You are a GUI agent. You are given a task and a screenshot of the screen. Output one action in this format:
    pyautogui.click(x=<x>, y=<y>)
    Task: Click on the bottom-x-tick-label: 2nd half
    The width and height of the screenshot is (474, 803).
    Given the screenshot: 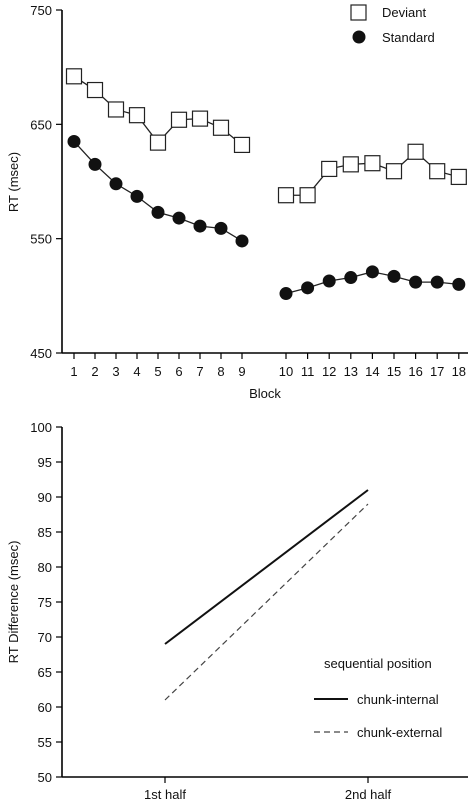 What is the action you would take?
    pyautogui.click(x=368, y=794)
    